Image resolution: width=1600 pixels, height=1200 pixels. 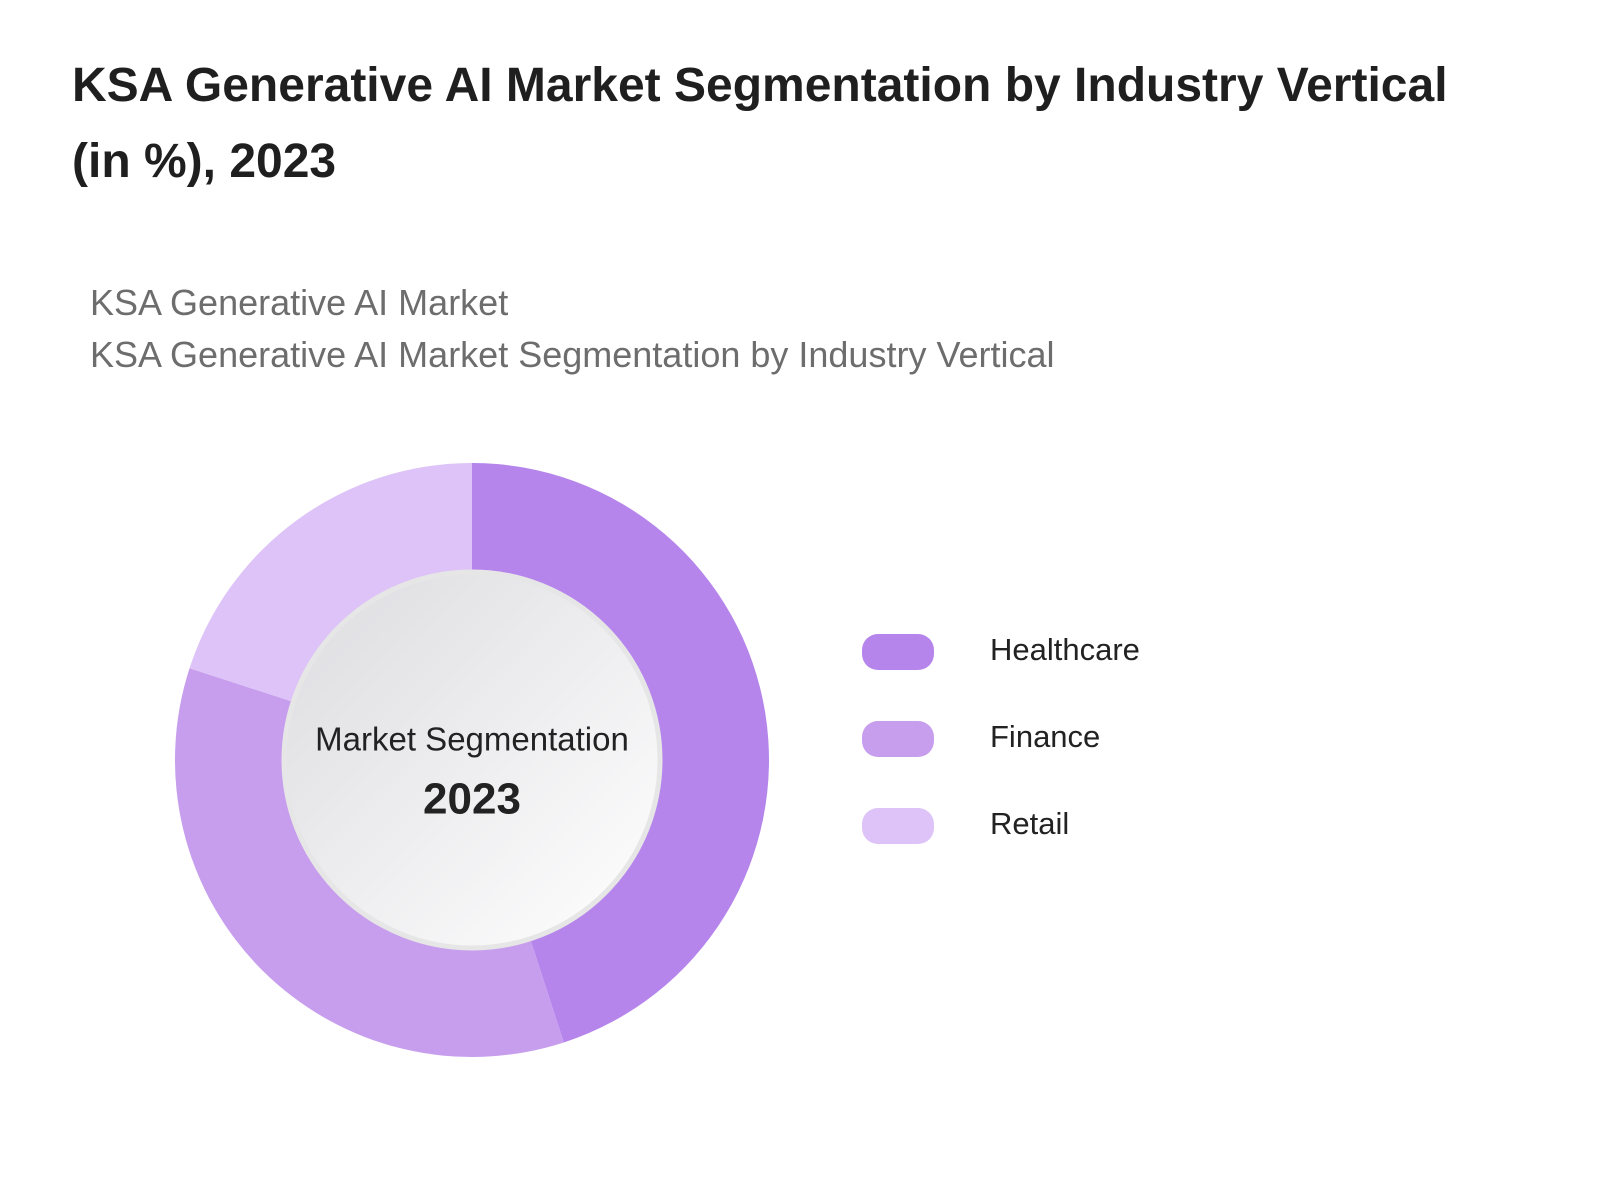 I want to click on legend-label: Healthcare, so click(x=1065, y=649).